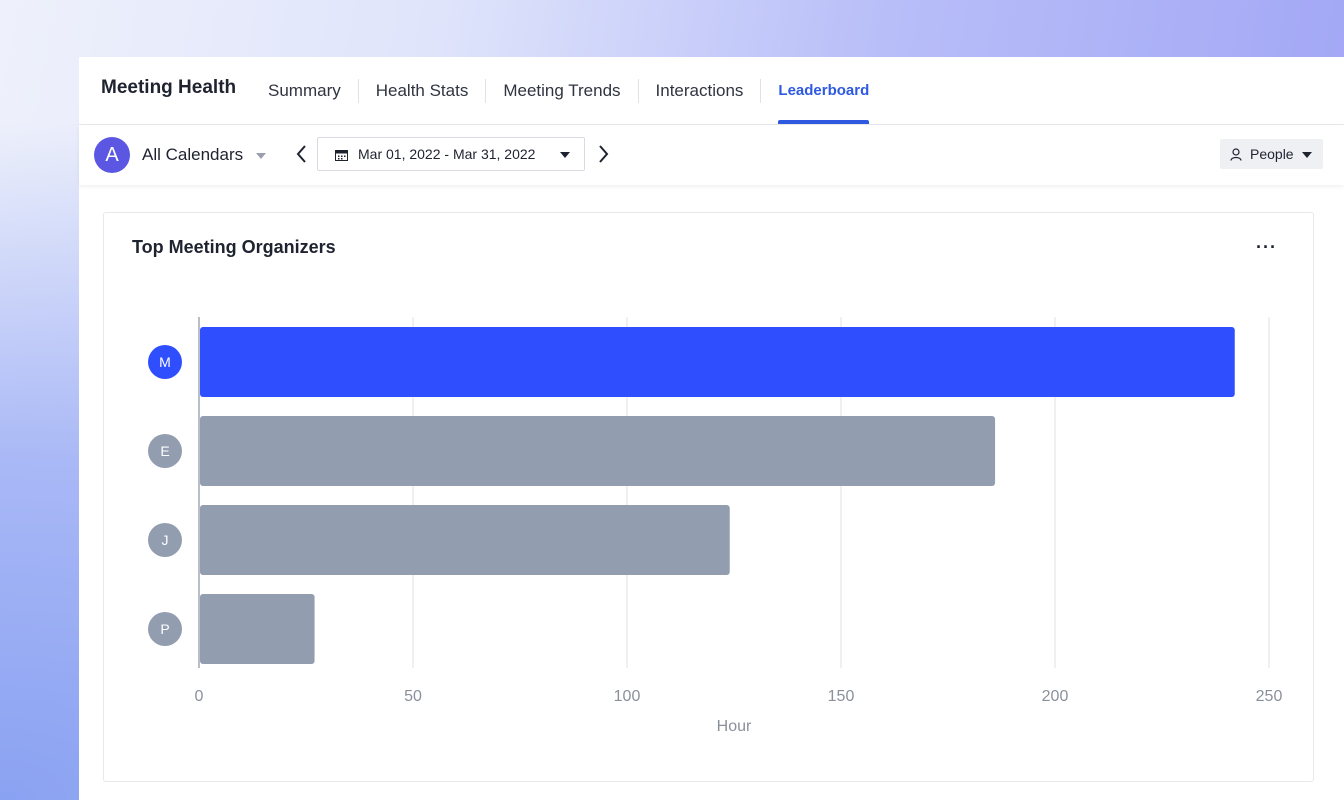  I want to click on chevron-down-icon, so click(261, 156).